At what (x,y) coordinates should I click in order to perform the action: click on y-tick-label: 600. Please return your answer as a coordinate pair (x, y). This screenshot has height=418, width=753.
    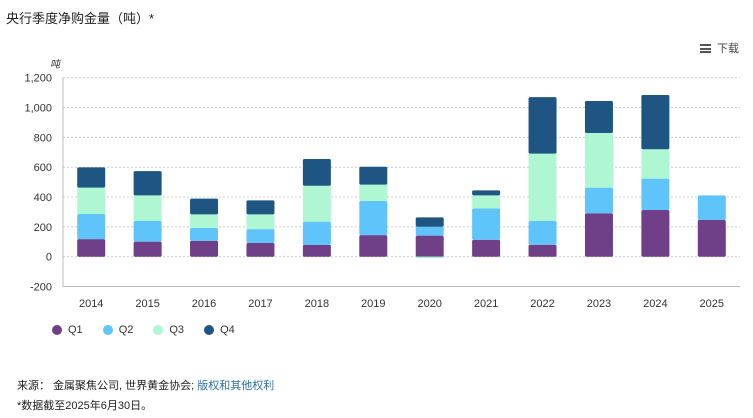
    Looking at the image, I should click on (43, 168).